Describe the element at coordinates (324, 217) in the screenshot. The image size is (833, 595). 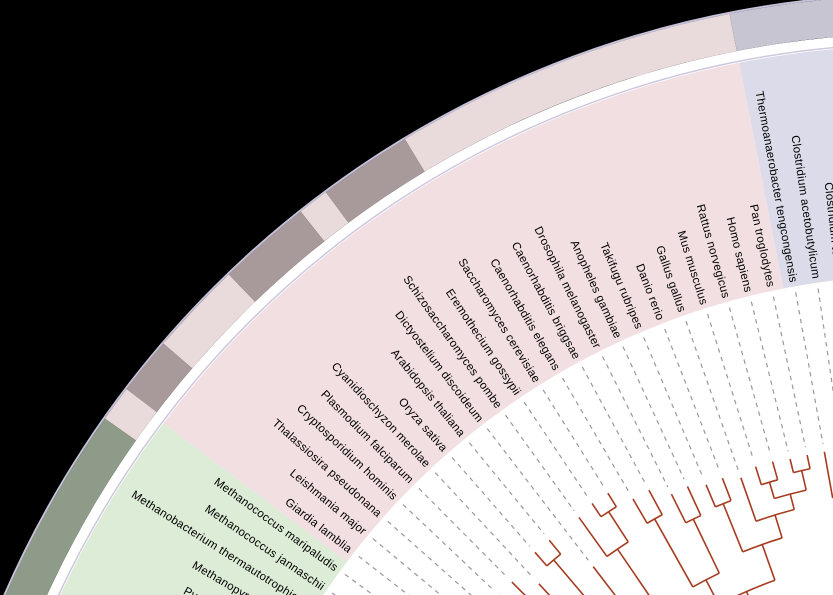
I see `ring-segment-mycetozoa` at that location.